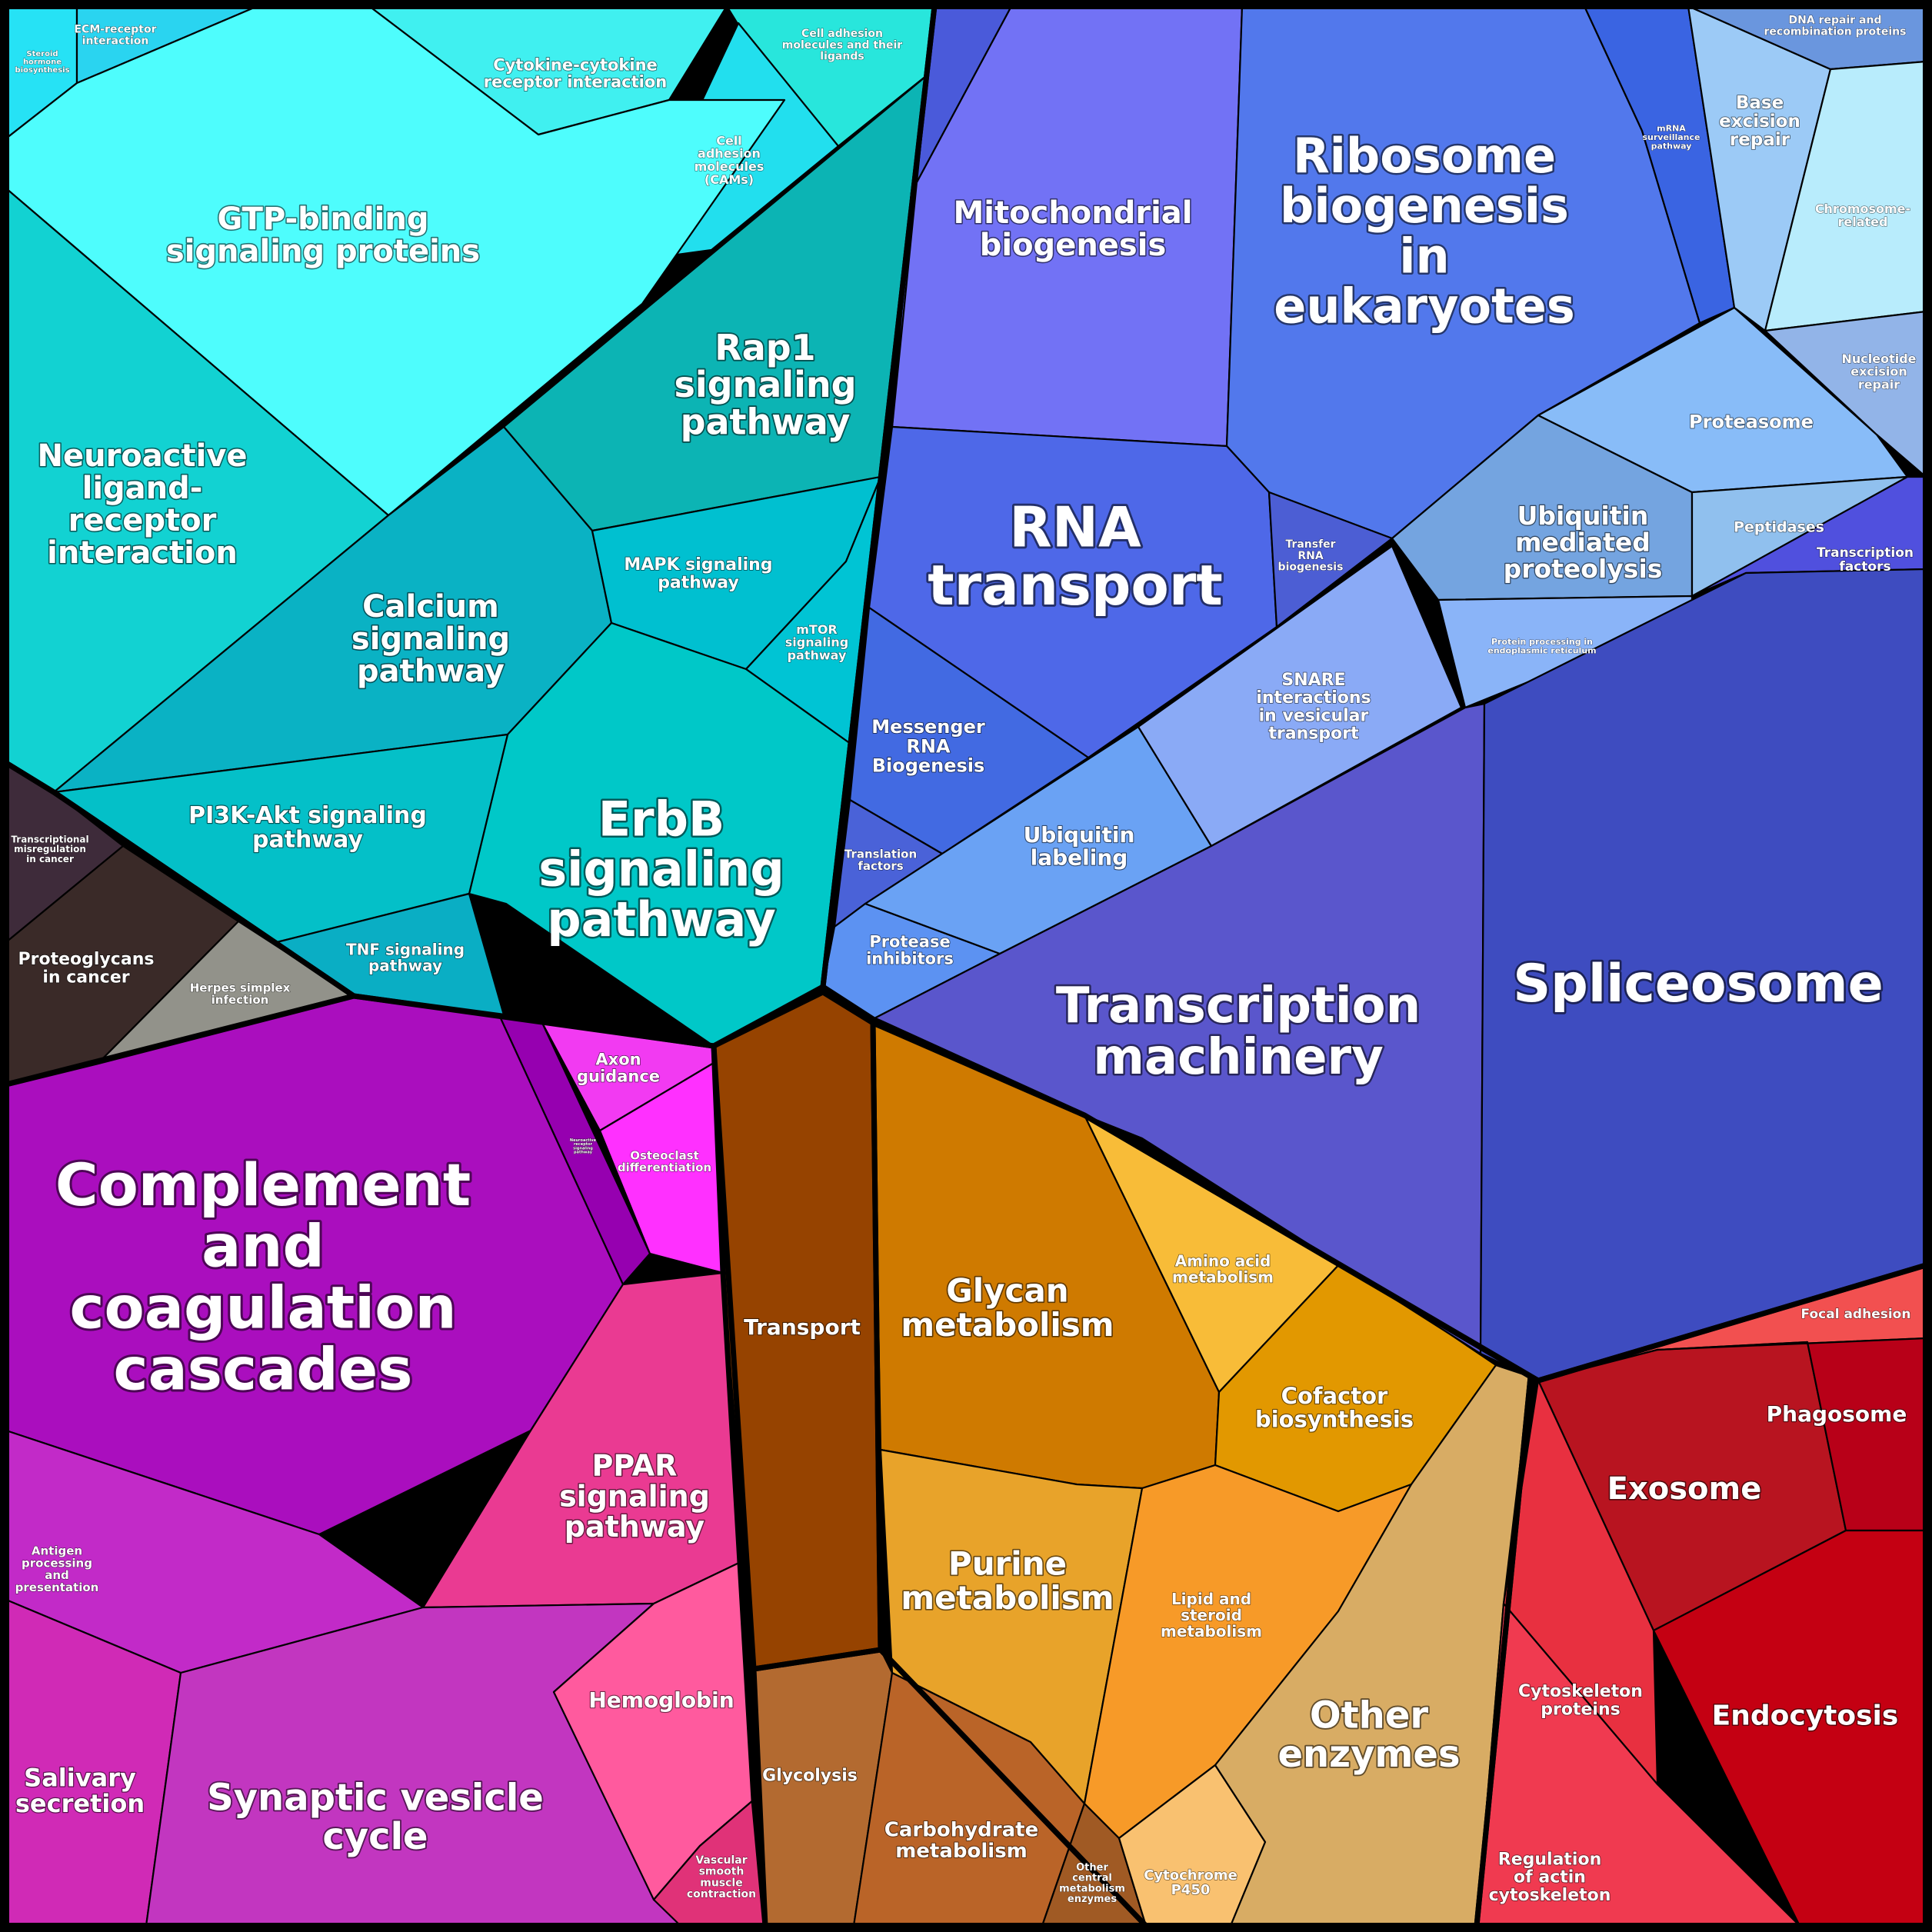 This screenshot has height=1932, width=1932. I want to click on cell-cytoskeleton-proteins-label: Cytoskeleton proteins, so click(1580, 1700).